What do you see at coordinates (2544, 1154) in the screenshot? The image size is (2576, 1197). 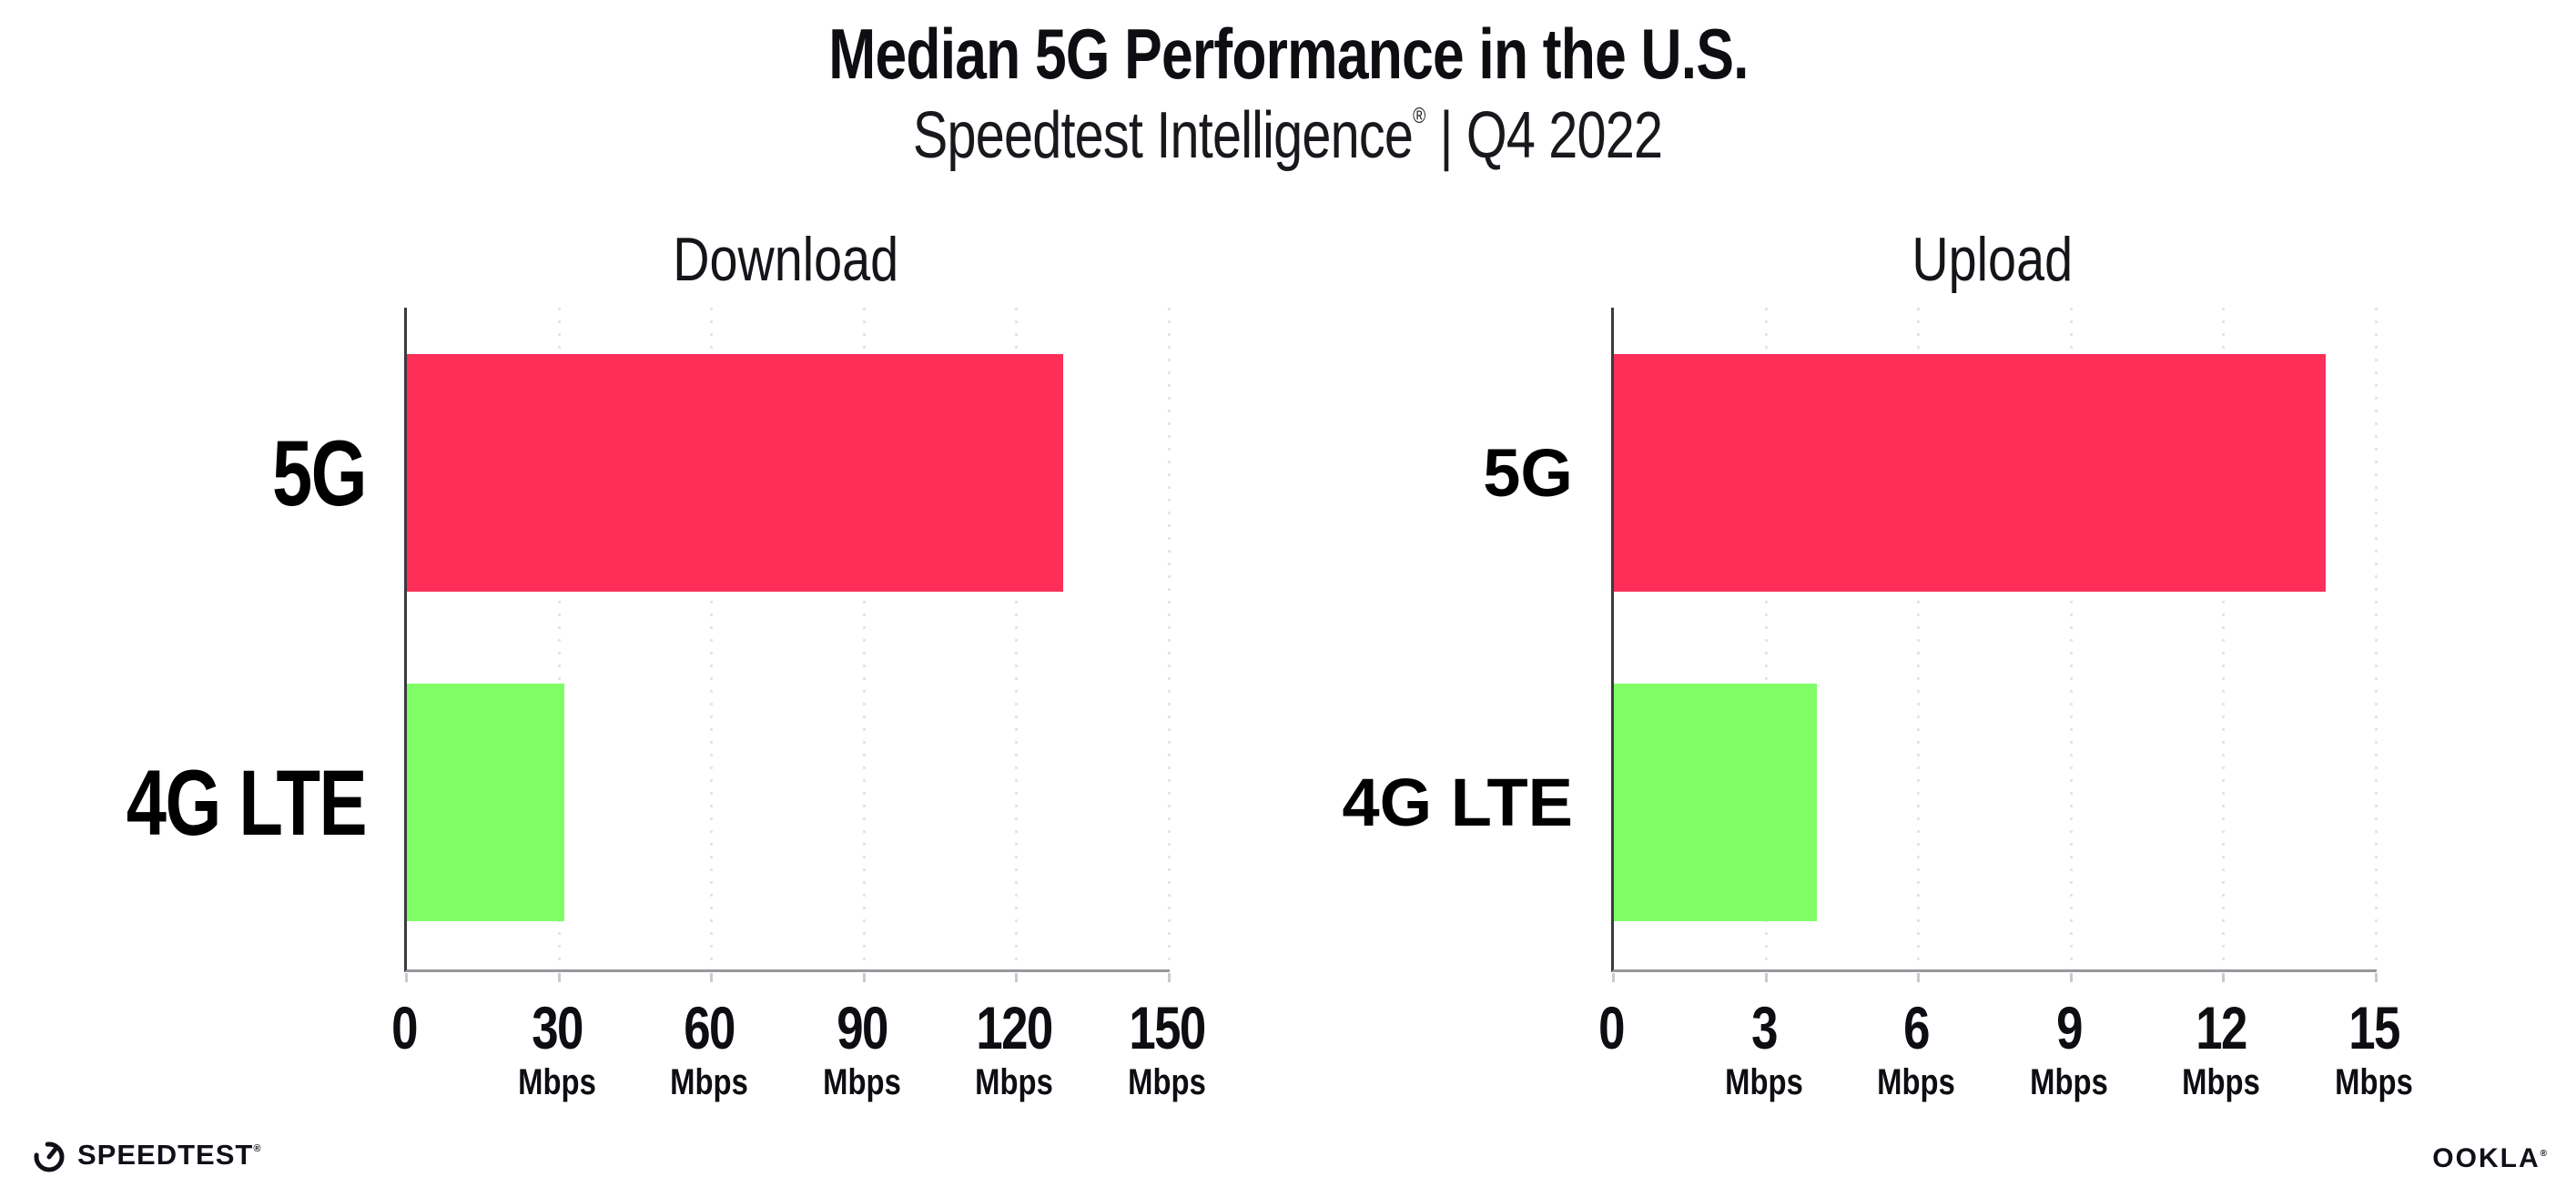 I see `ookla-registered-mark: ®` at bounding box center [2544, 1154].